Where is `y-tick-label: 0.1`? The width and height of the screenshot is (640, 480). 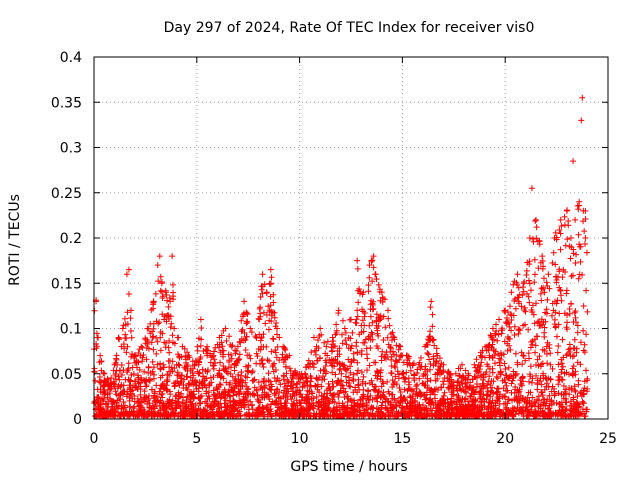
y-tick-label: 0.1 is located at coordinates (71, 330).